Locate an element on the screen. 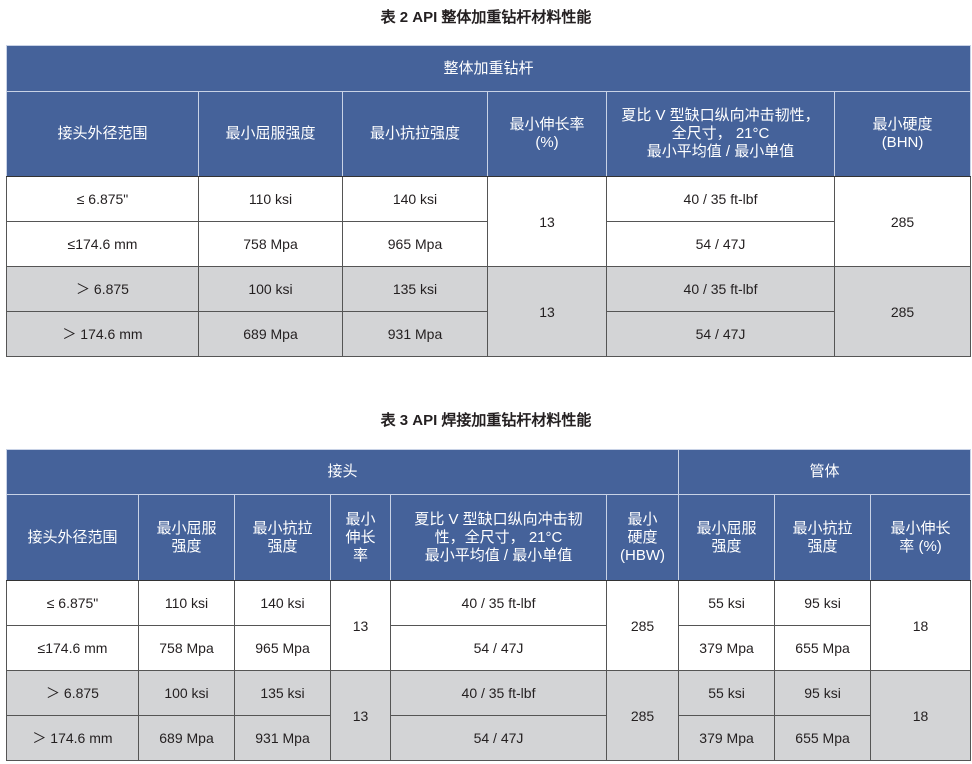 The image size is (972, 764). column-header: 最小抗拉强度 is located at coordinates (415, 134).